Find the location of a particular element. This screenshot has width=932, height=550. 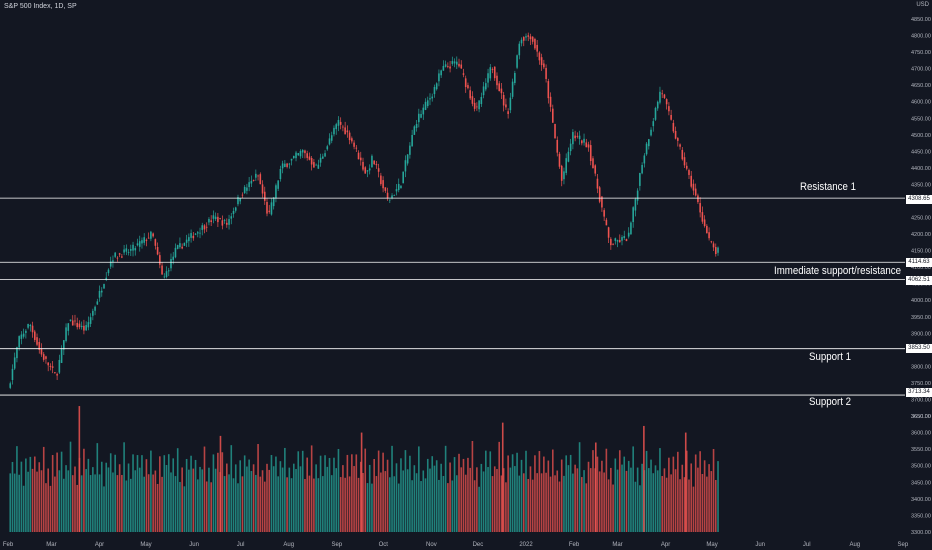

x-tick-label: Jun is located at coordinates (194, 545).